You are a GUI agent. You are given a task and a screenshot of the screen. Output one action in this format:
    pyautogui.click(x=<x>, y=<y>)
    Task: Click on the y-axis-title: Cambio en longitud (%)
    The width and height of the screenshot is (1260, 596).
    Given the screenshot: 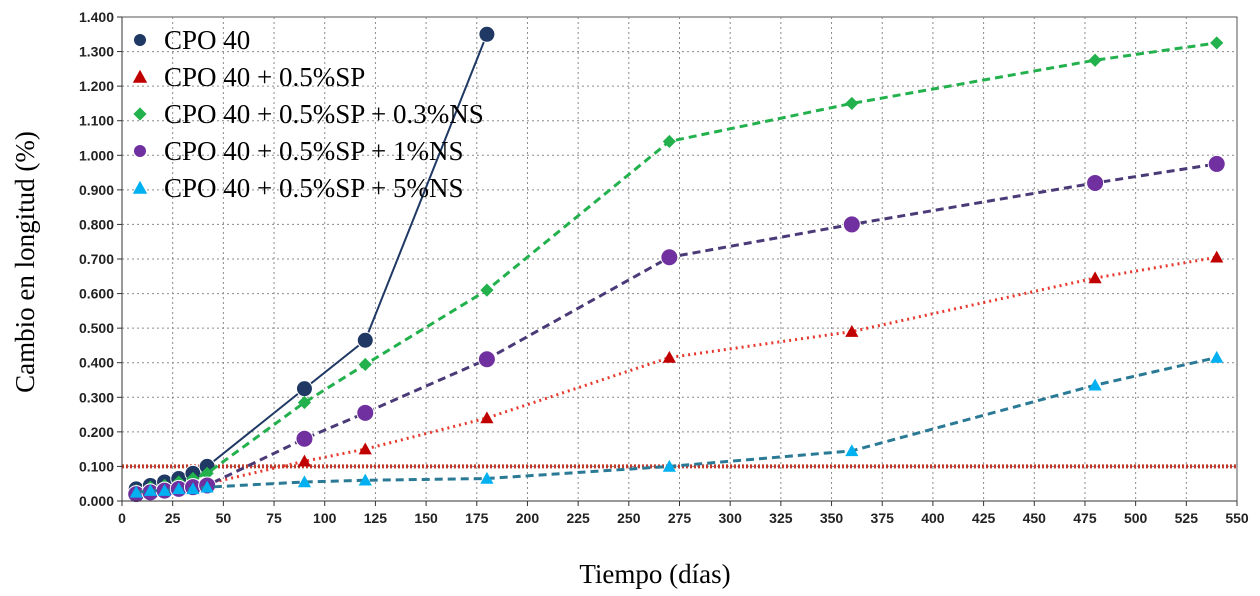 What is the action you would take?
    pyautogui.click(x=25, y=262)
    